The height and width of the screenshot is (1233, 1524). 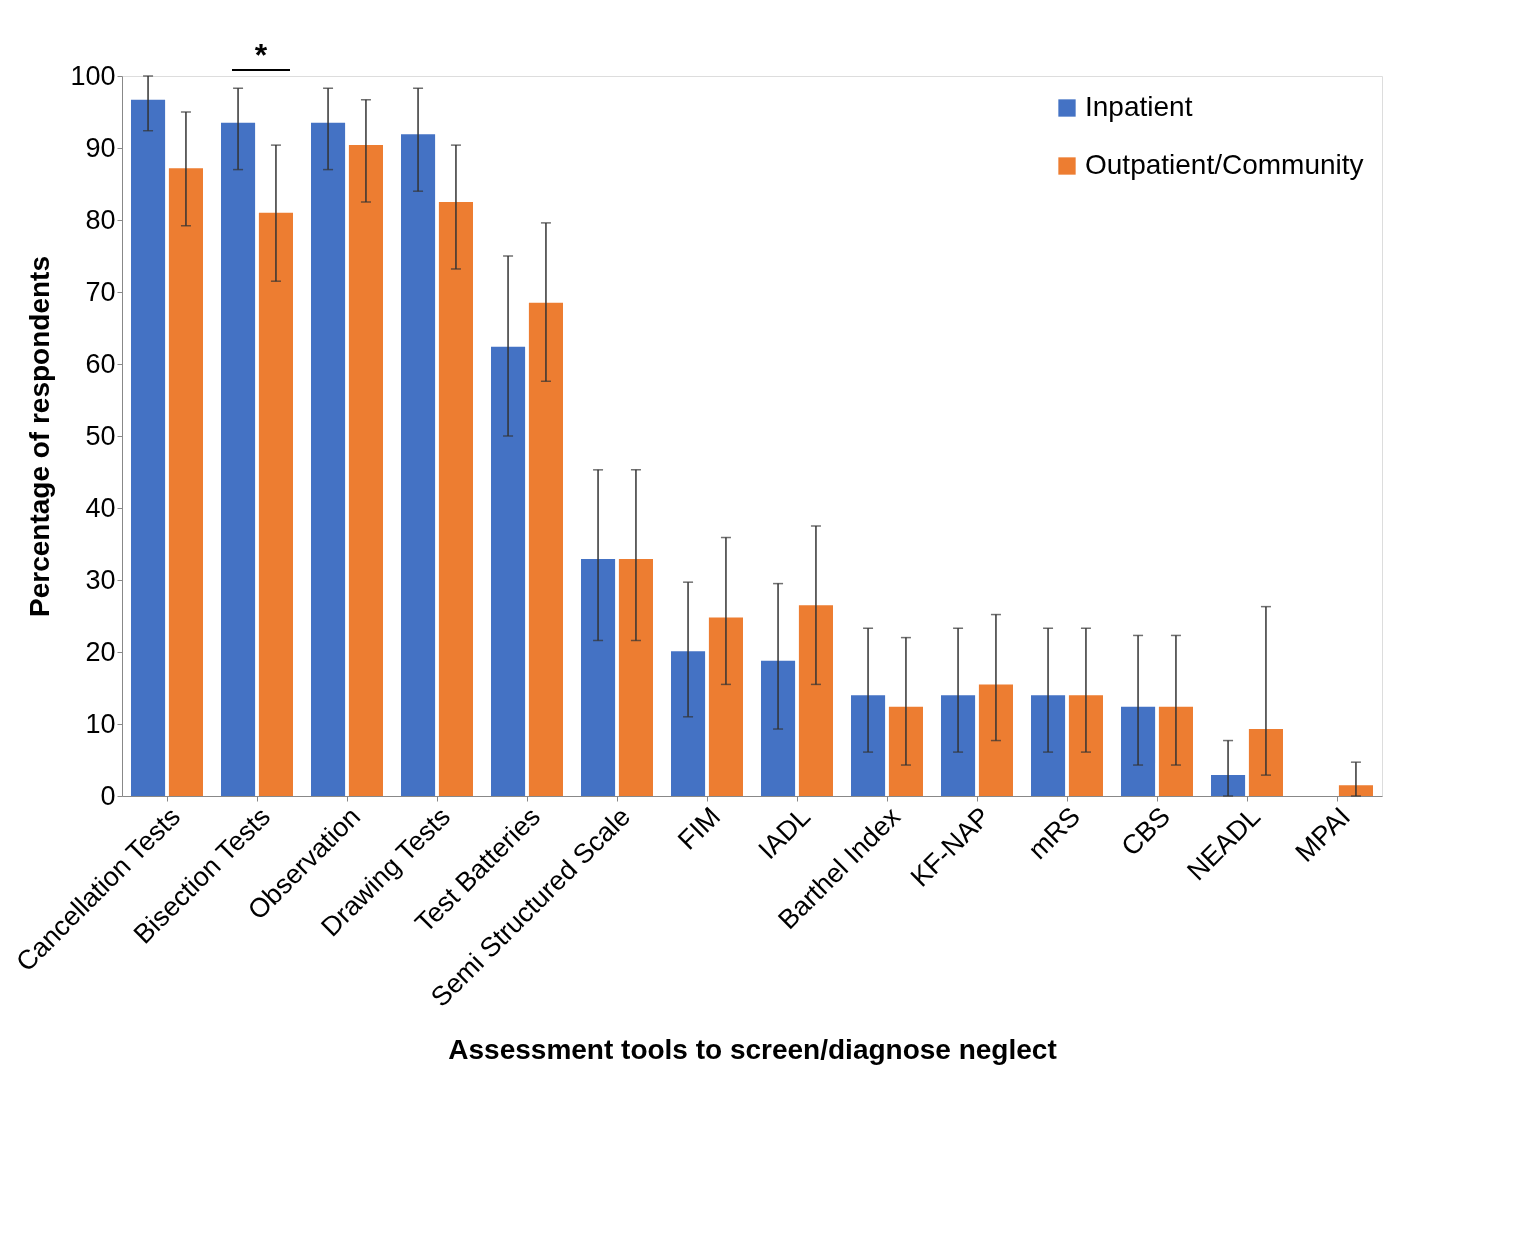 What do you see at coordinates (40, 436) in the screenshot?
I see `y-axis-title: Percentage of respondents` at bounding box center [40, 436].